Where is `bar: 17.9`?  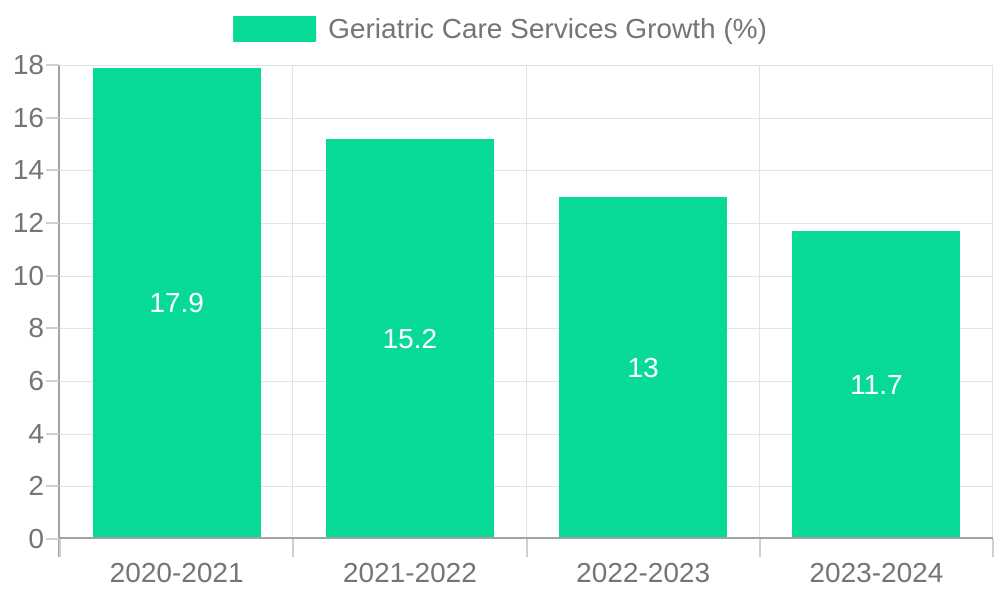 bar: 17.9 is located at coordinates (176, 303).